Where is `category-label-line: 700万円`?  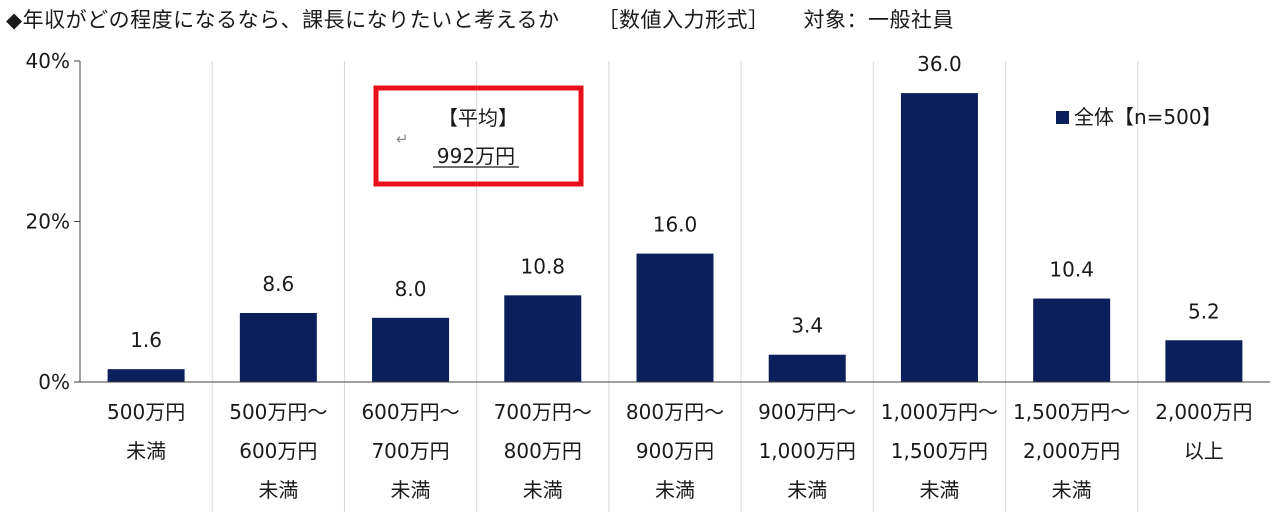 category-label-line: 700万円 is located at coordinates (410, 451).